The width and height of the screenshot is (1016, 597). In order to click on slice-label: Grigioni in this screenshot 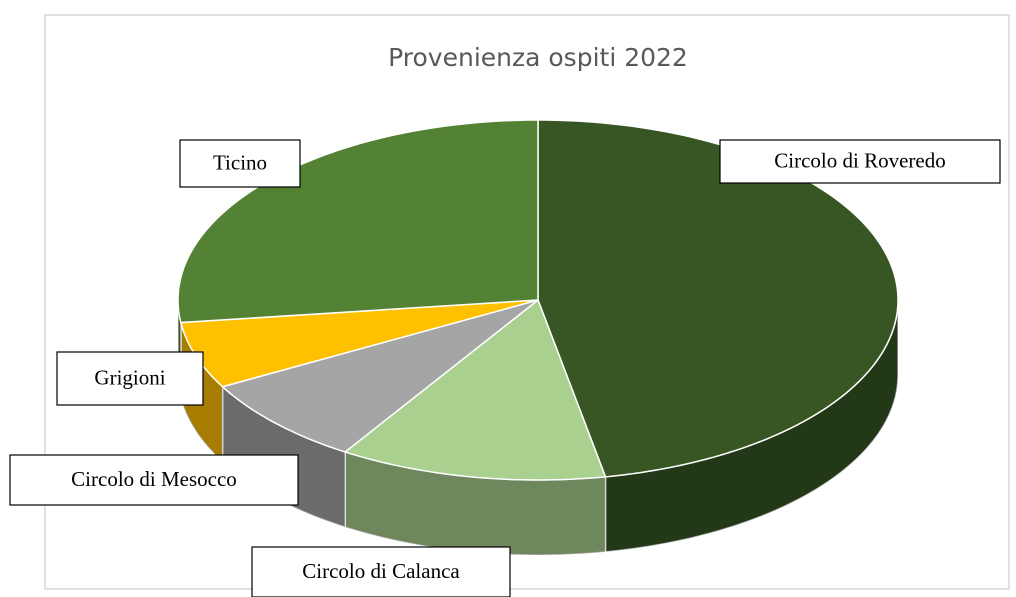, I will do `click(129, 377)`.